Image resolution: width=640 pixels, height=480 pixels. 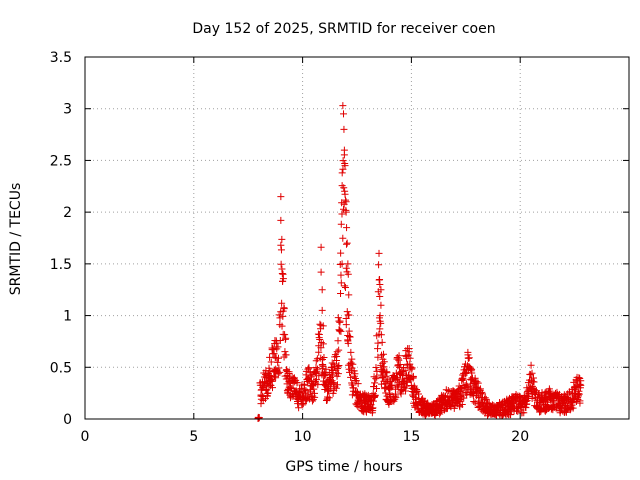 I want to click on x-tick-label: 0, so click(x=85, y=437).